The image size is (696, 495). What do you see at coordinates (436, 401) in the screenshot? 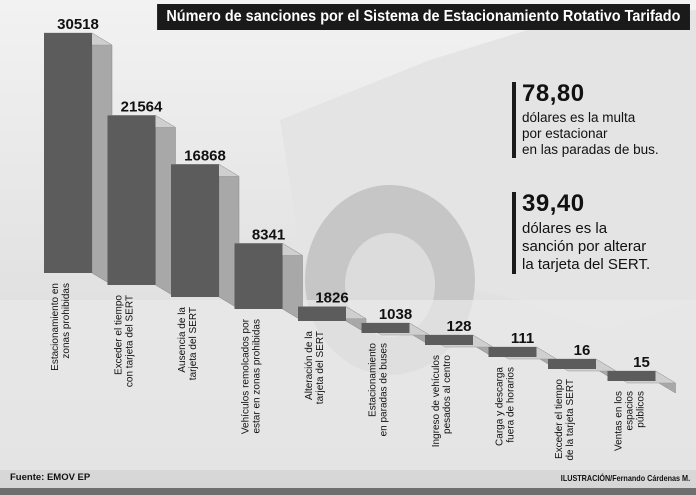
I see `category-label-line: Ingreso de vehículos` at bounding box center [436, 401].